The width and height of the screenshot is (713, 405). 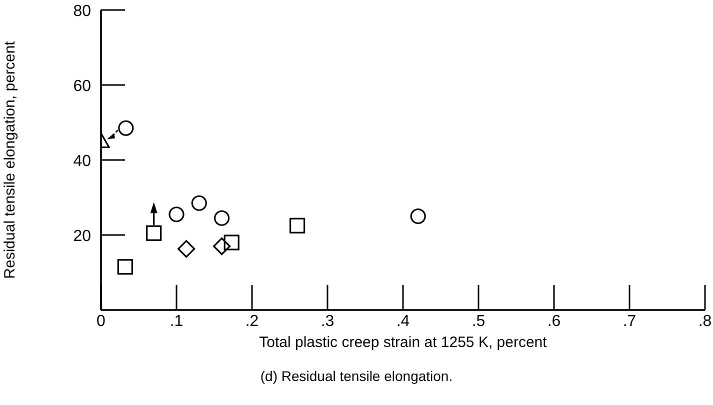 What do you see at coordinates (554, 321) in the screenshot?
I see `x-tick-label: .6` at bounding box center [554, 321].